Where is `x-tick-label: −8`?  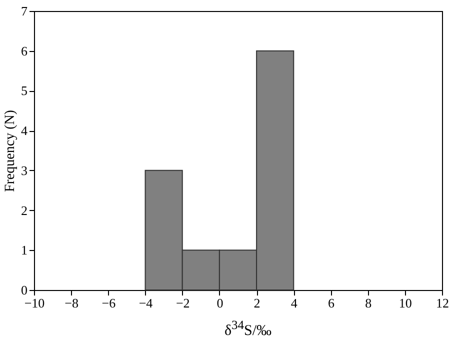 x-tick-label: −8 is located at coordinates (71, 303).